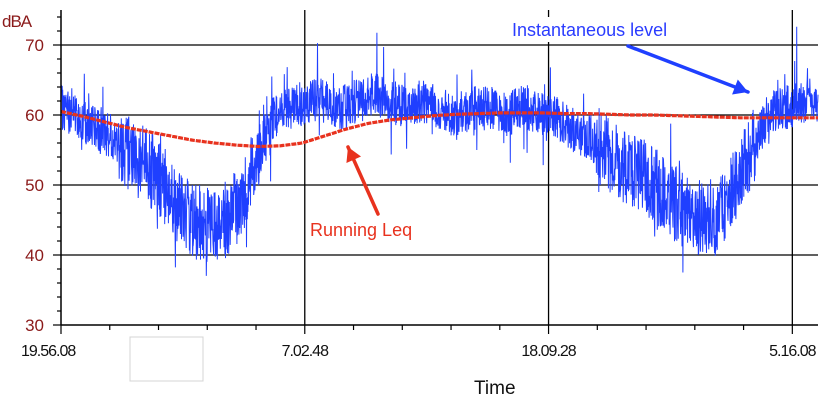 This screenshot has height=403, width=819. What do you see at coordinates (34, 255) in the screenshot?
I see `y-tick-label: 40` at bounding box center [34, 255].